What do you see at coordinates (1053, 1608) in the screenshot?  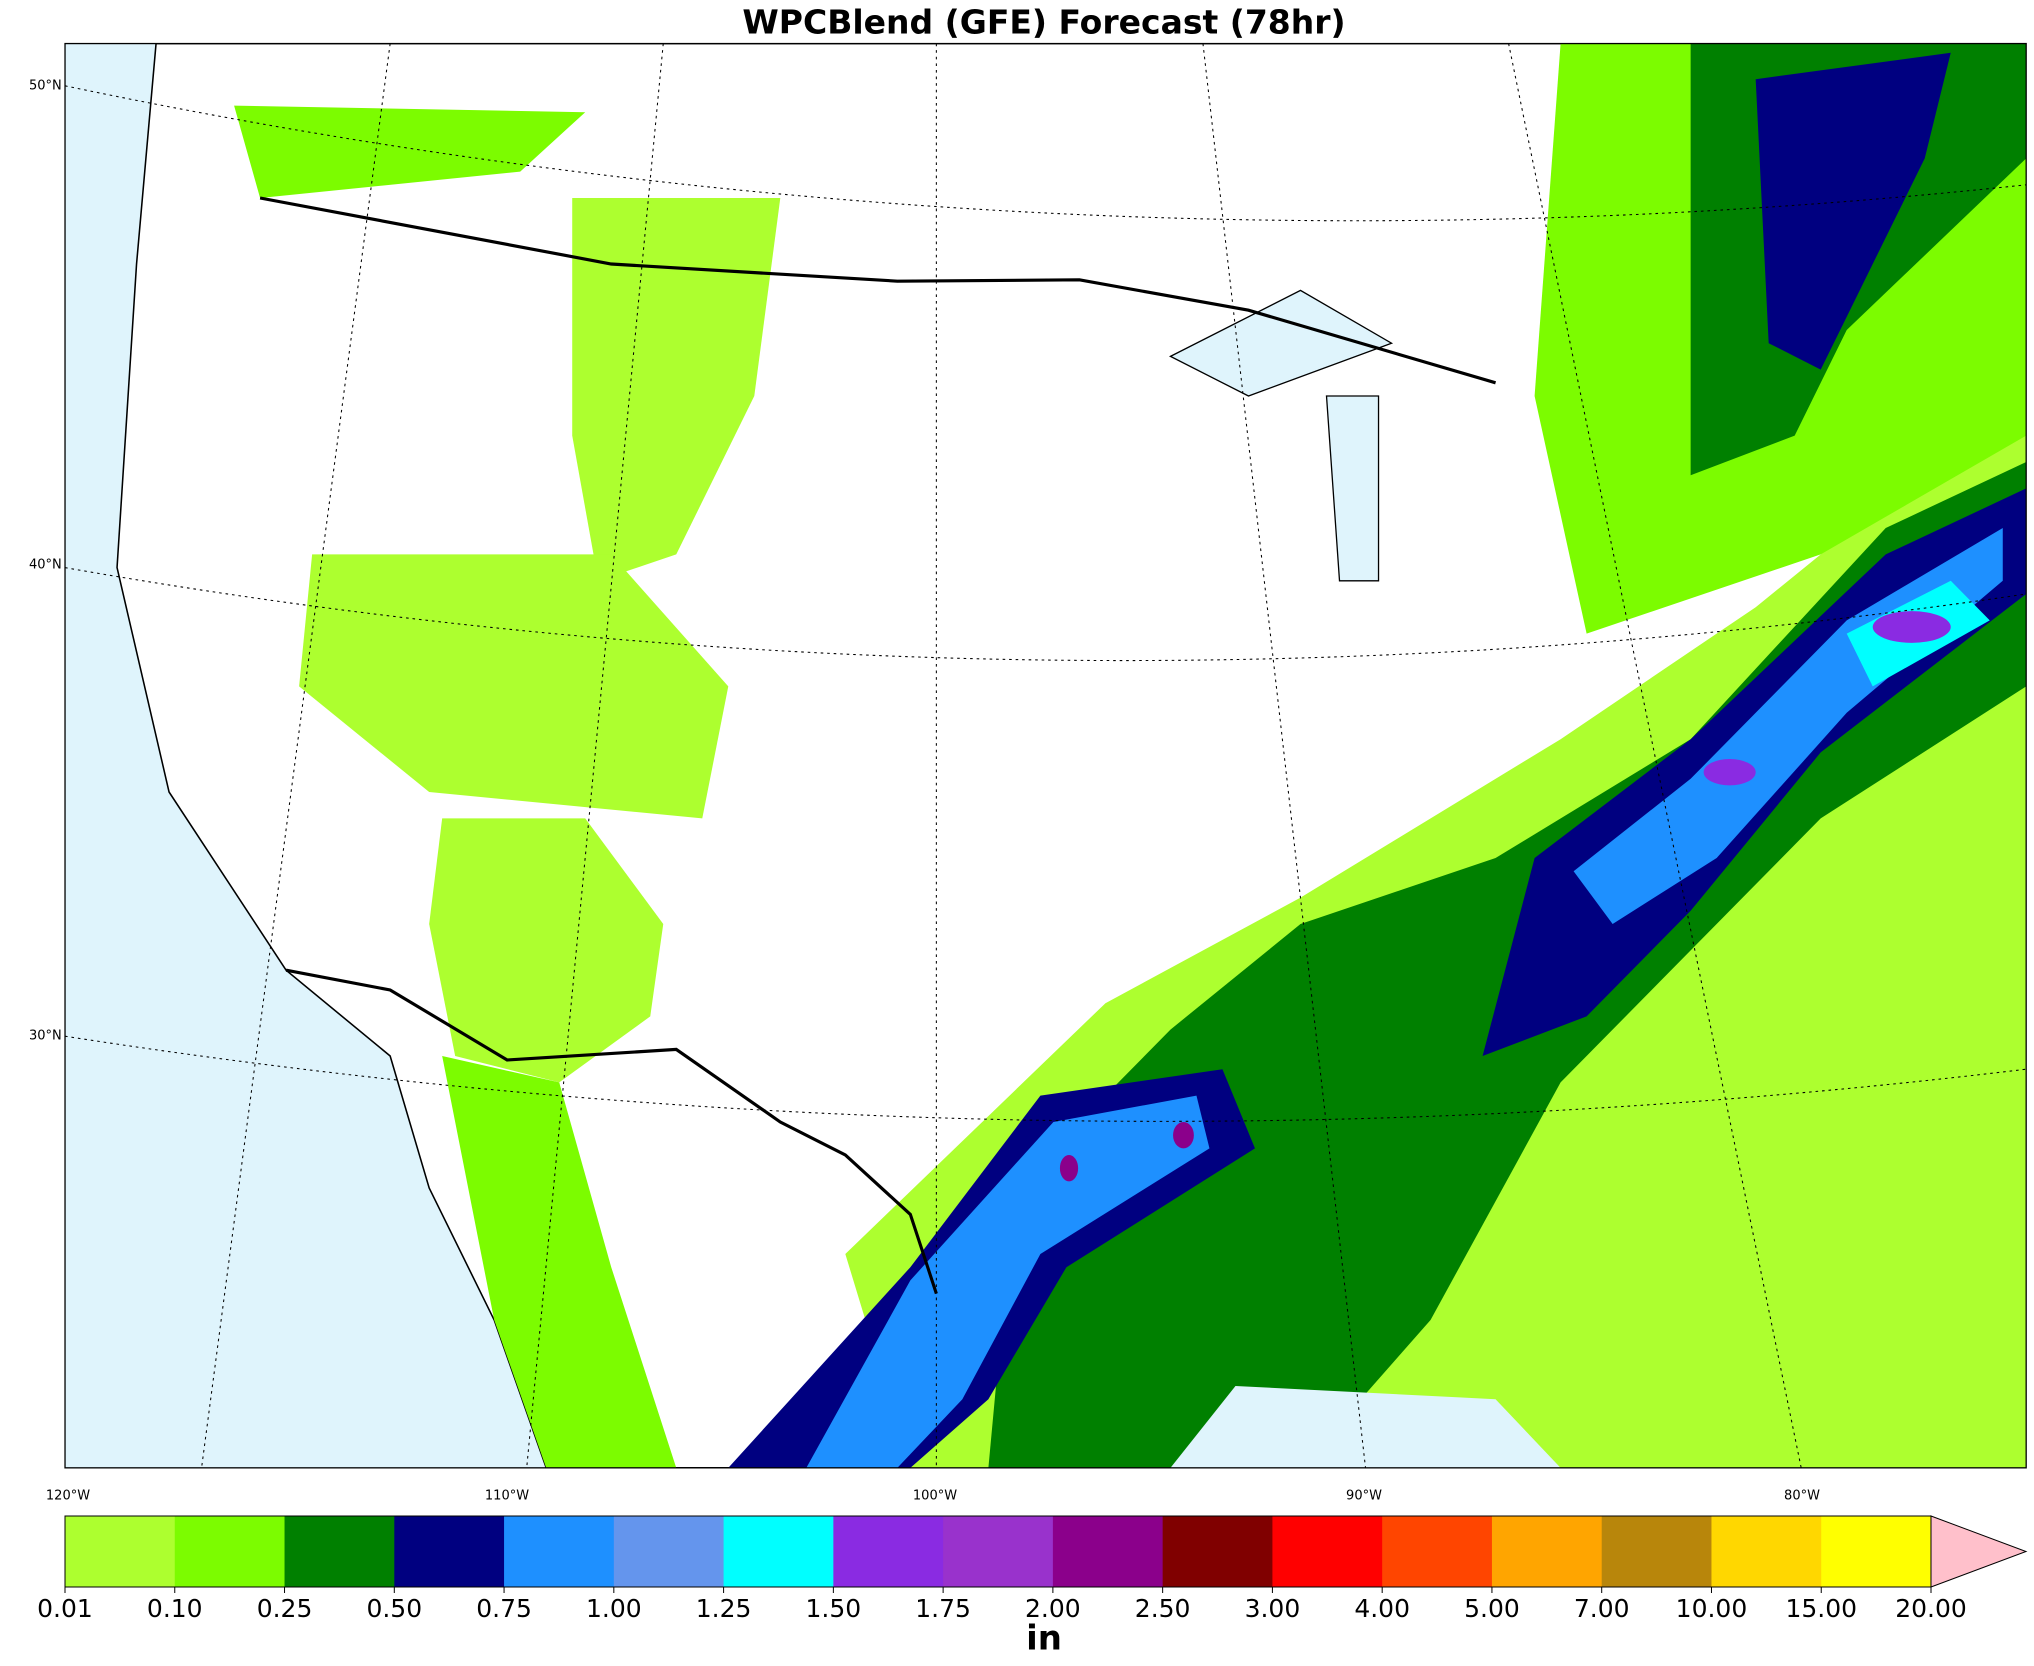 I see `colorbar-tick-label: 2.00` at bounding box center [1053, 1608].